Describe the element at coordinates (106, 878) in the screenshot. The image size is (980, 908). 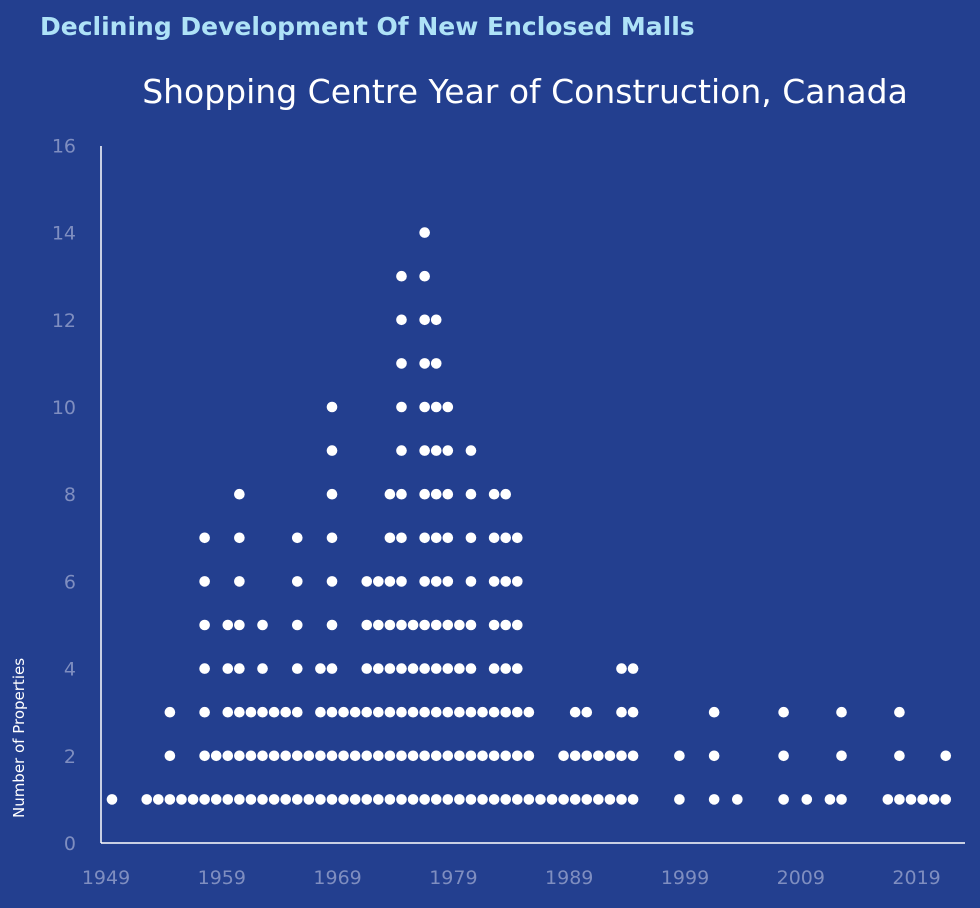
I see `x-tick-label: 1949` at that location.